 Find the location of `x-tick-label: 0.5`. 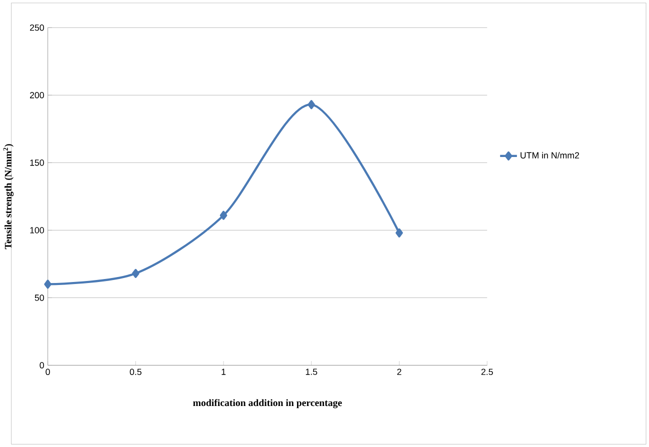

x-tick-label: 0.5 is located at coordinates (136, 371).